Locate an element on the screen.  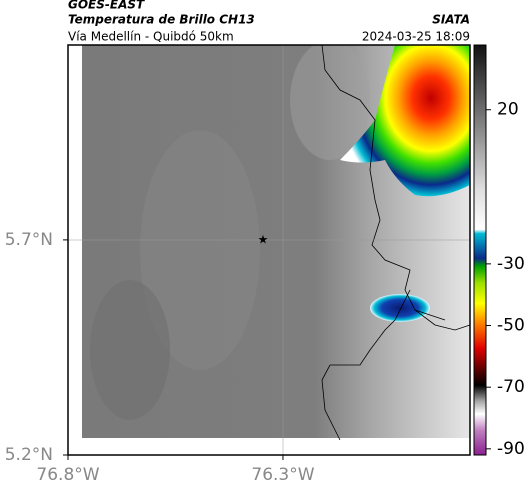
colorbar-tick-label: 20 is located at coordinates (508, 110).